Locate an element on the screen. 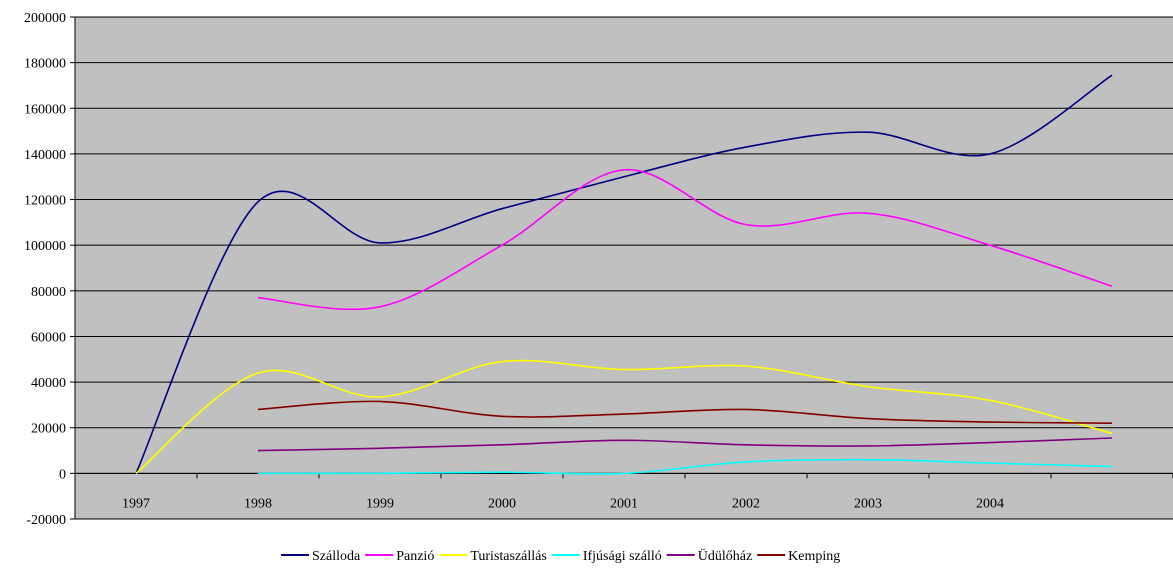  x-tick-label: 2002 is located at coordinates (746, 503).